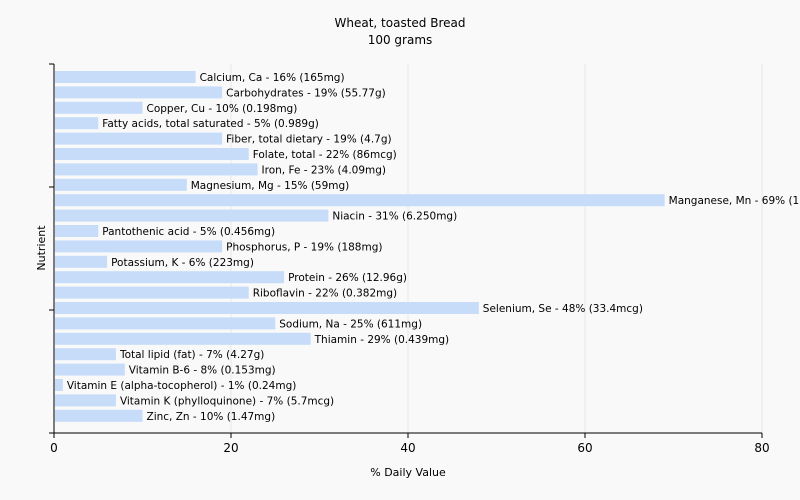 The image size is (800, 500). I want to click on y-axis-title: Nutrient, so click(41, 248).